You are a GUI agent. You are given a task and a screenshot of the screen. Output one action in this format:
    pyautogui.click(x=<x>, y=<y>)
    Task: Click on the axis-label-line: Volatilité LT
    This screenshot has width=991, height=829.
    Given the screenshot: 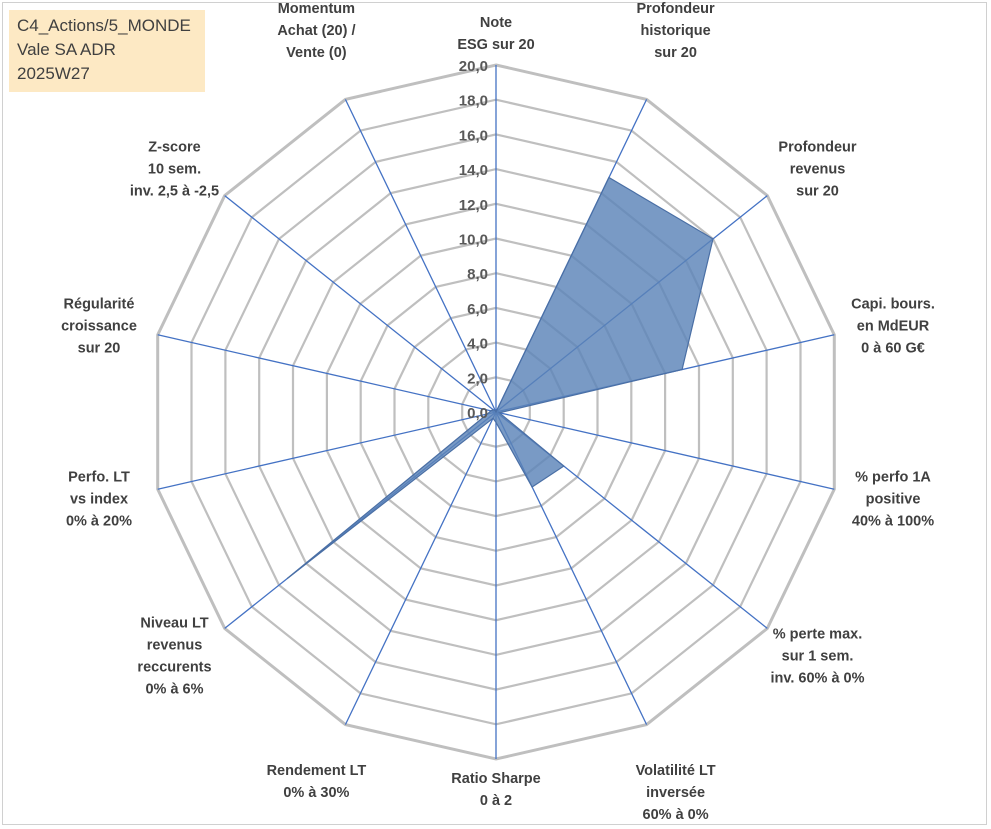 What is the action you would take?
    pyautogui.click(x=676, y=771)
    